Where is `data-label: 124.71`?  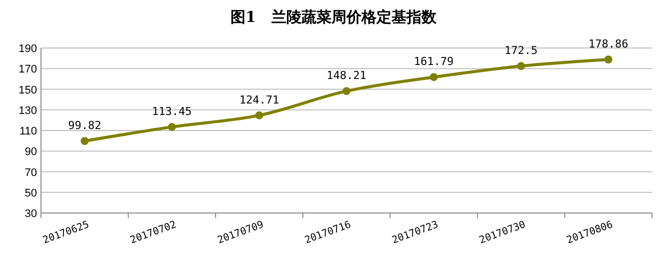 data-label: 124.71 is located at coordinates (259, 99).